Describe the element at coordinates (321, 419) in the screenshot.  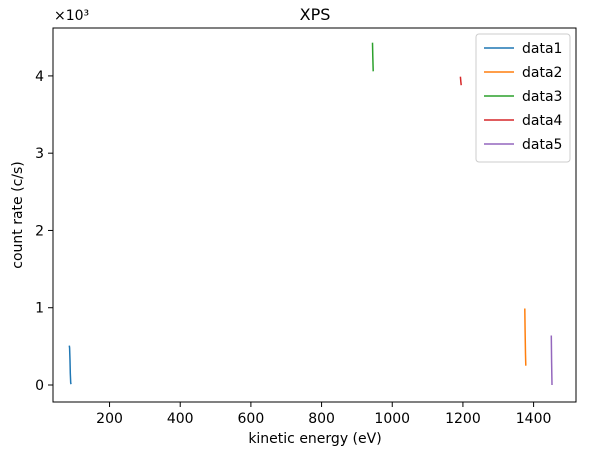
I see `x-tick-label: 800` at that location.